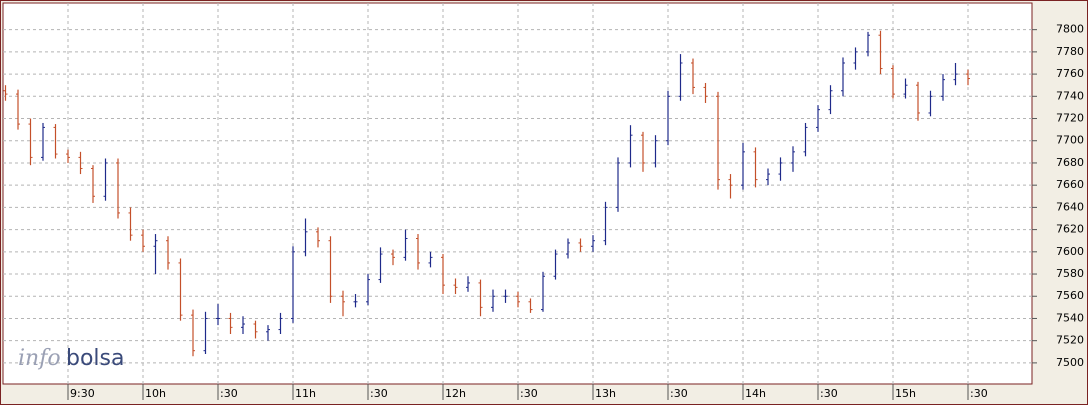  What do you see at coordinates (605, 393) in the screenshot?
I see `x-tick-label: 13h` at bounding box center [605, 393].